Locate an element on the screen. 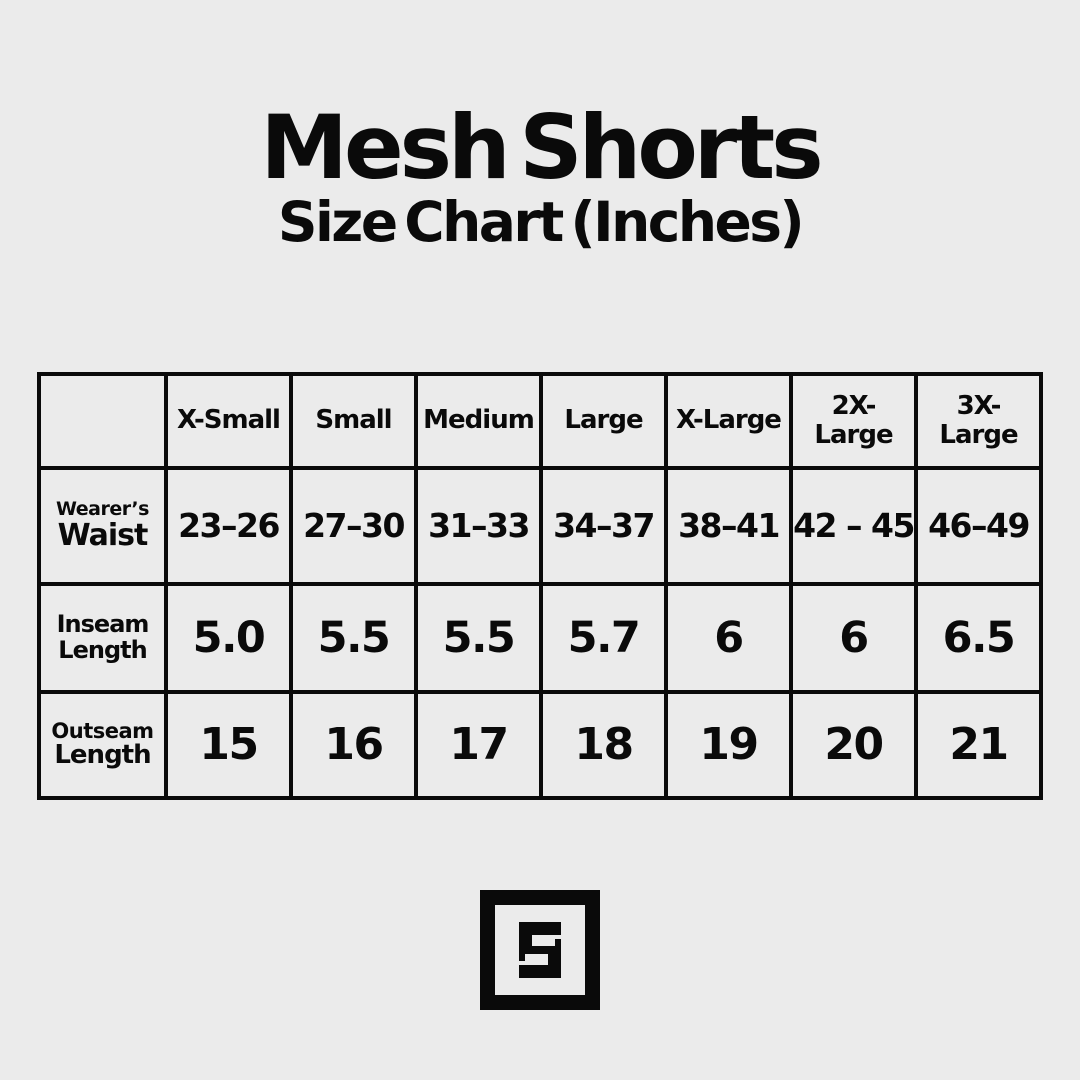 The image size is (1080, 1080). column-header-3x-large: 3X- Large is located at coordinates (978, 420).